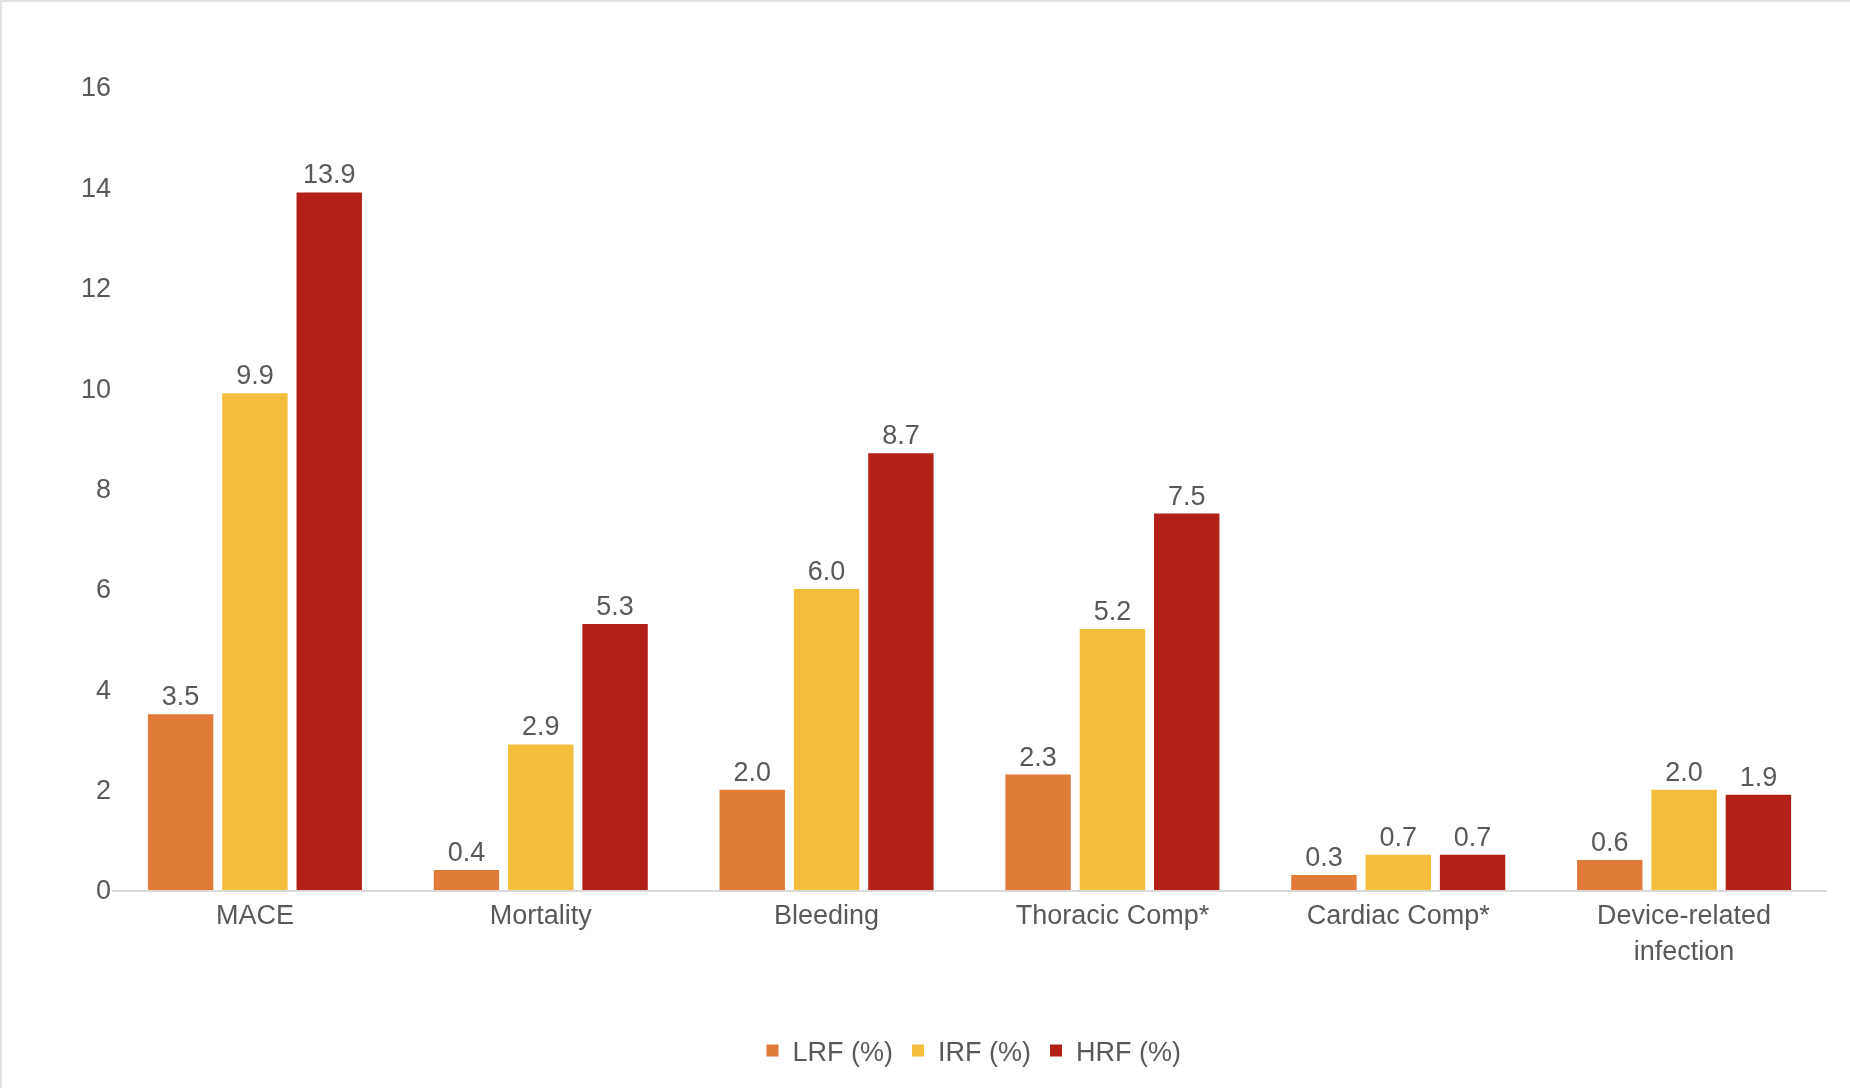 This screenshot has width=1850, height=1088. What do you see at coordinates (466, 851) in the screenshot?
I see `data-label: 0.4` at bounding box center [466, 851].